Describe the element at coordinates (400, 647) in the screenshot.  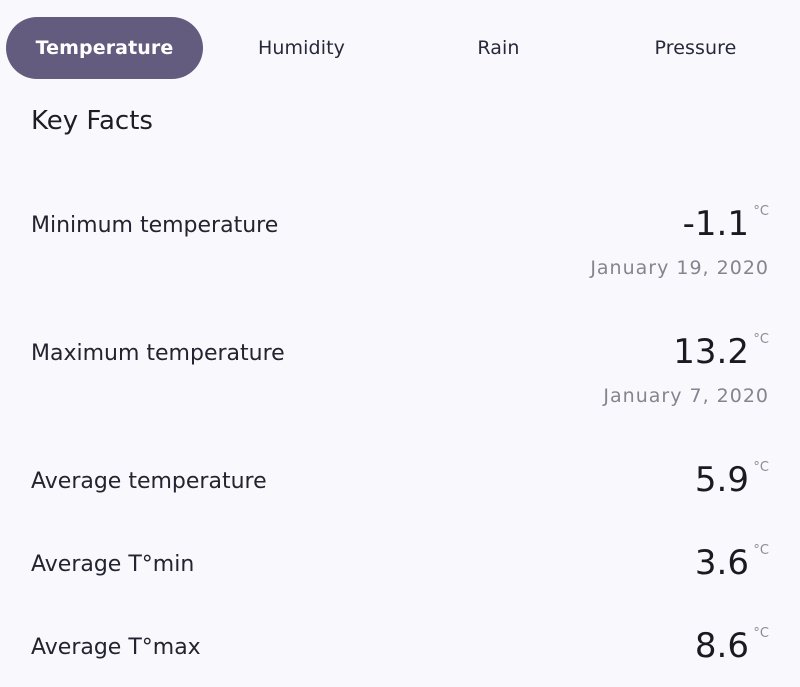
I see `fact-average-tmax: Average T°max 8.6 °C` at that location.